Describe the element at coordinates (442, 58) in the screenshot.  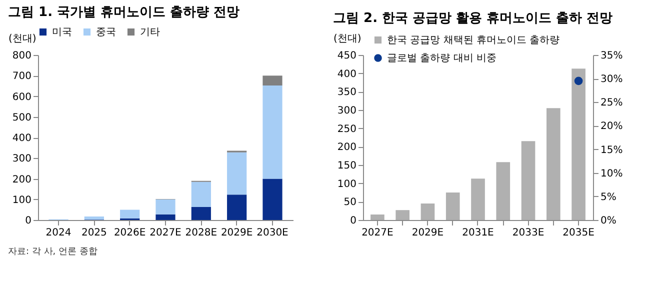
I see `legend-label: 글로벌 출하량 대비 비중` at that location.